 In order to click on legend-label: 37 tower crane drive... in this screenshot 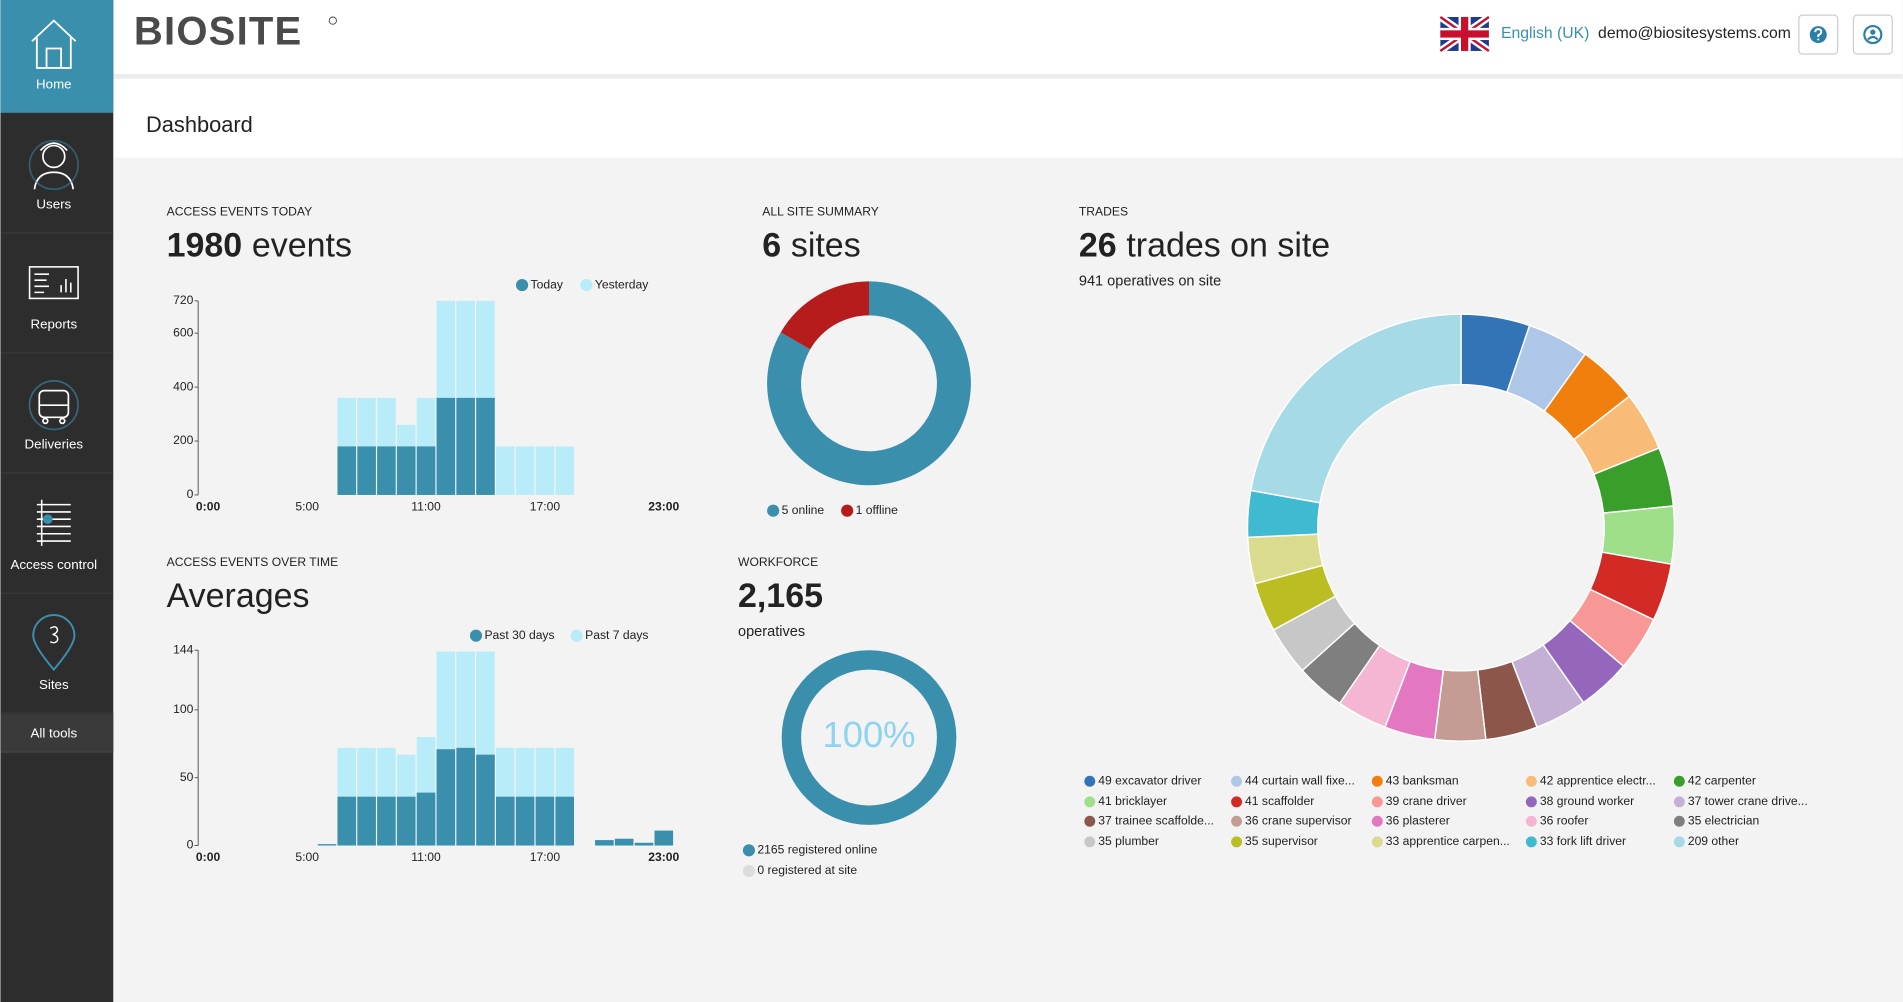, I will do `click(1748, 801)`.